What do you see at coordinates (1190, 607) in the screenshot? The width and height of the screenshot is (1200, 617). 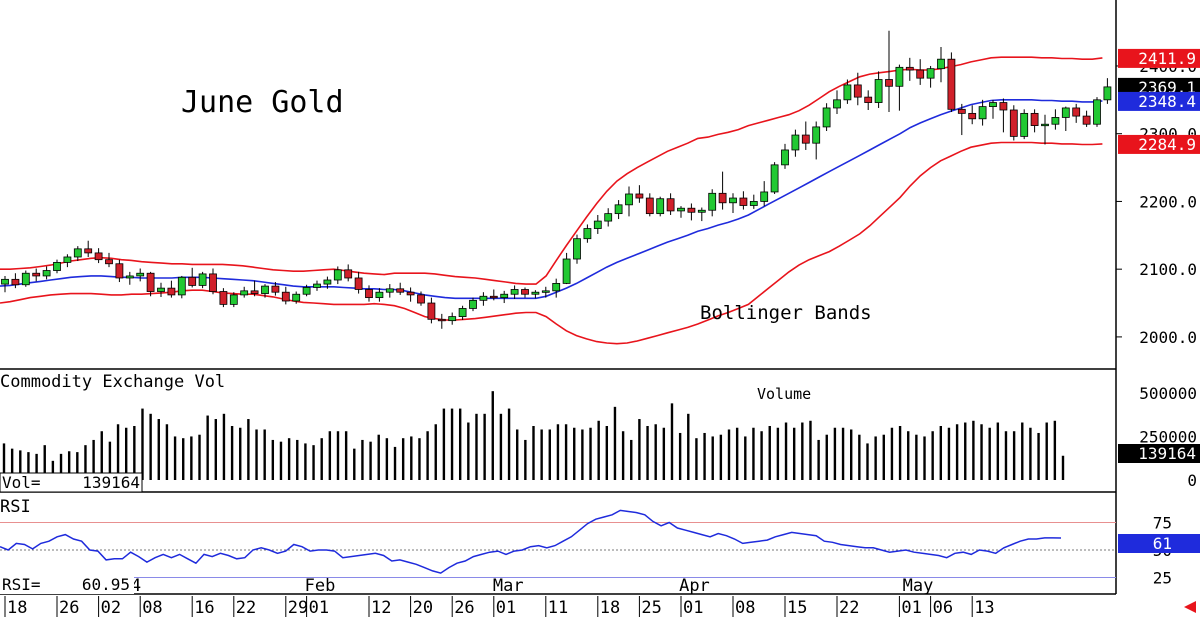 I see `scroll-left-icon` at bounding box center [1190, 607].